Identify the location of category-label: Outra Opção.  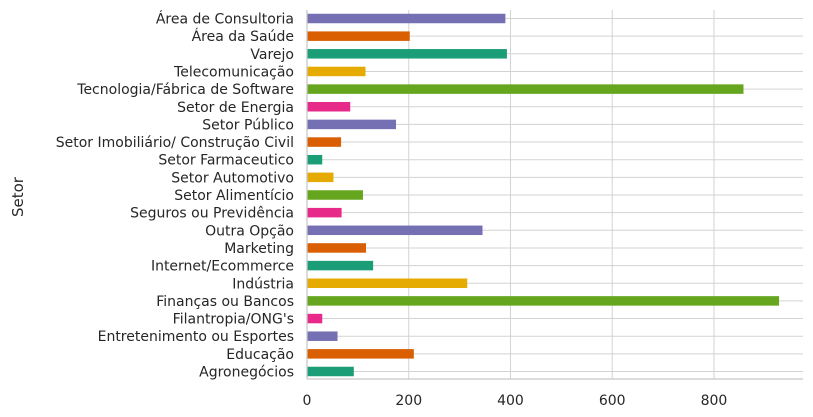
(249, 231).